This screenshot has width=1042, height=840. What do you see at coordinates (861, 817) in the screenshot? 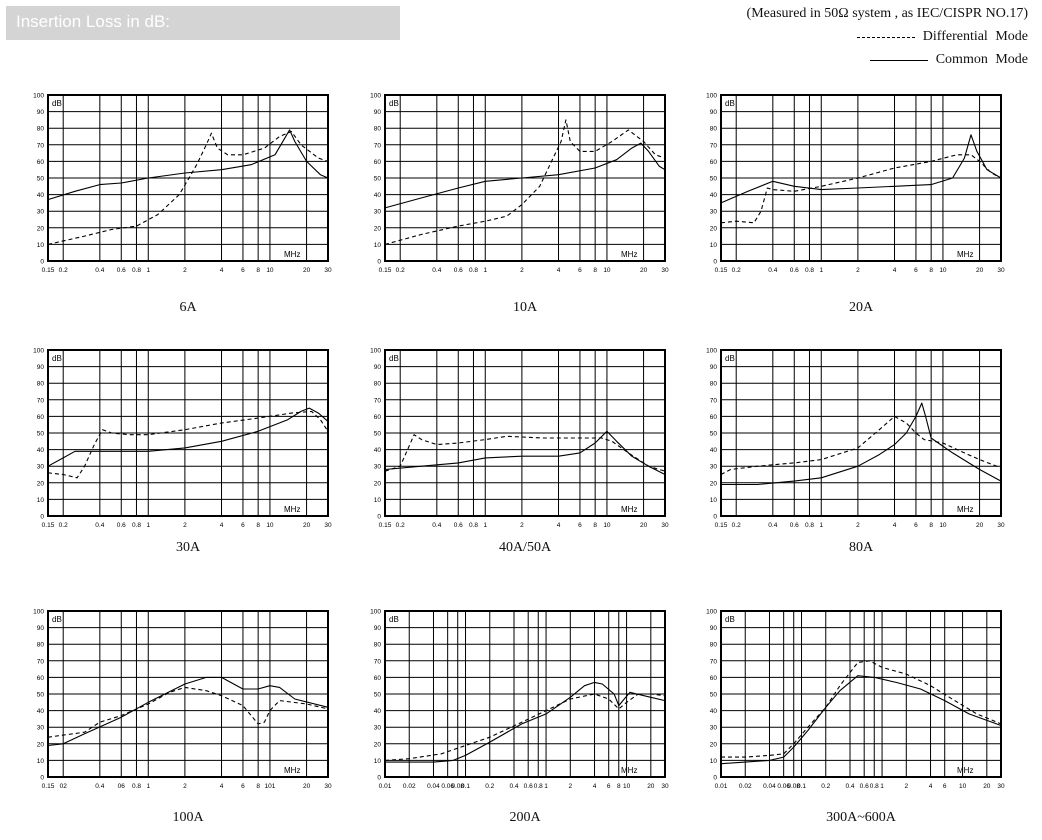
I see `chart-title: 300A~600A` at bounding box center [861, 817].